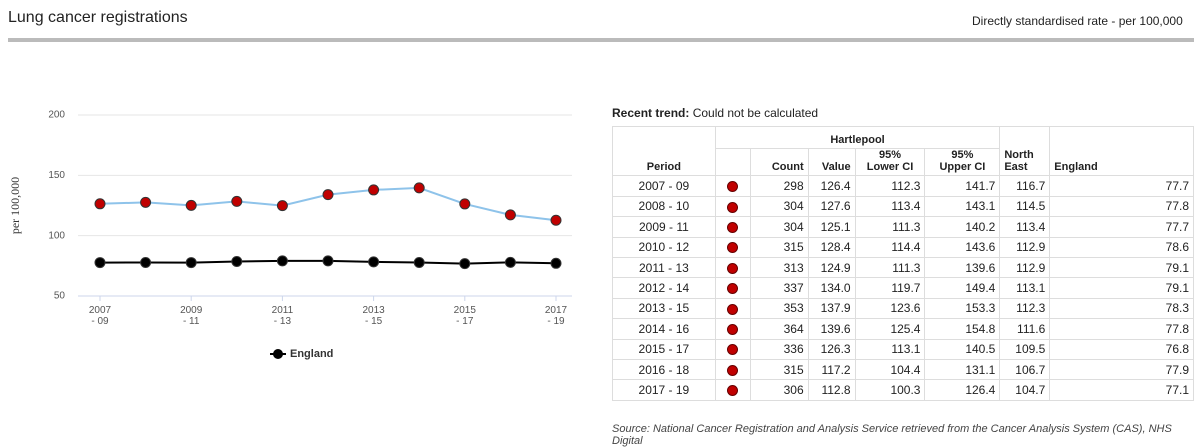  I want to click on table-cell: 2016 - 18, so click(664, 369).